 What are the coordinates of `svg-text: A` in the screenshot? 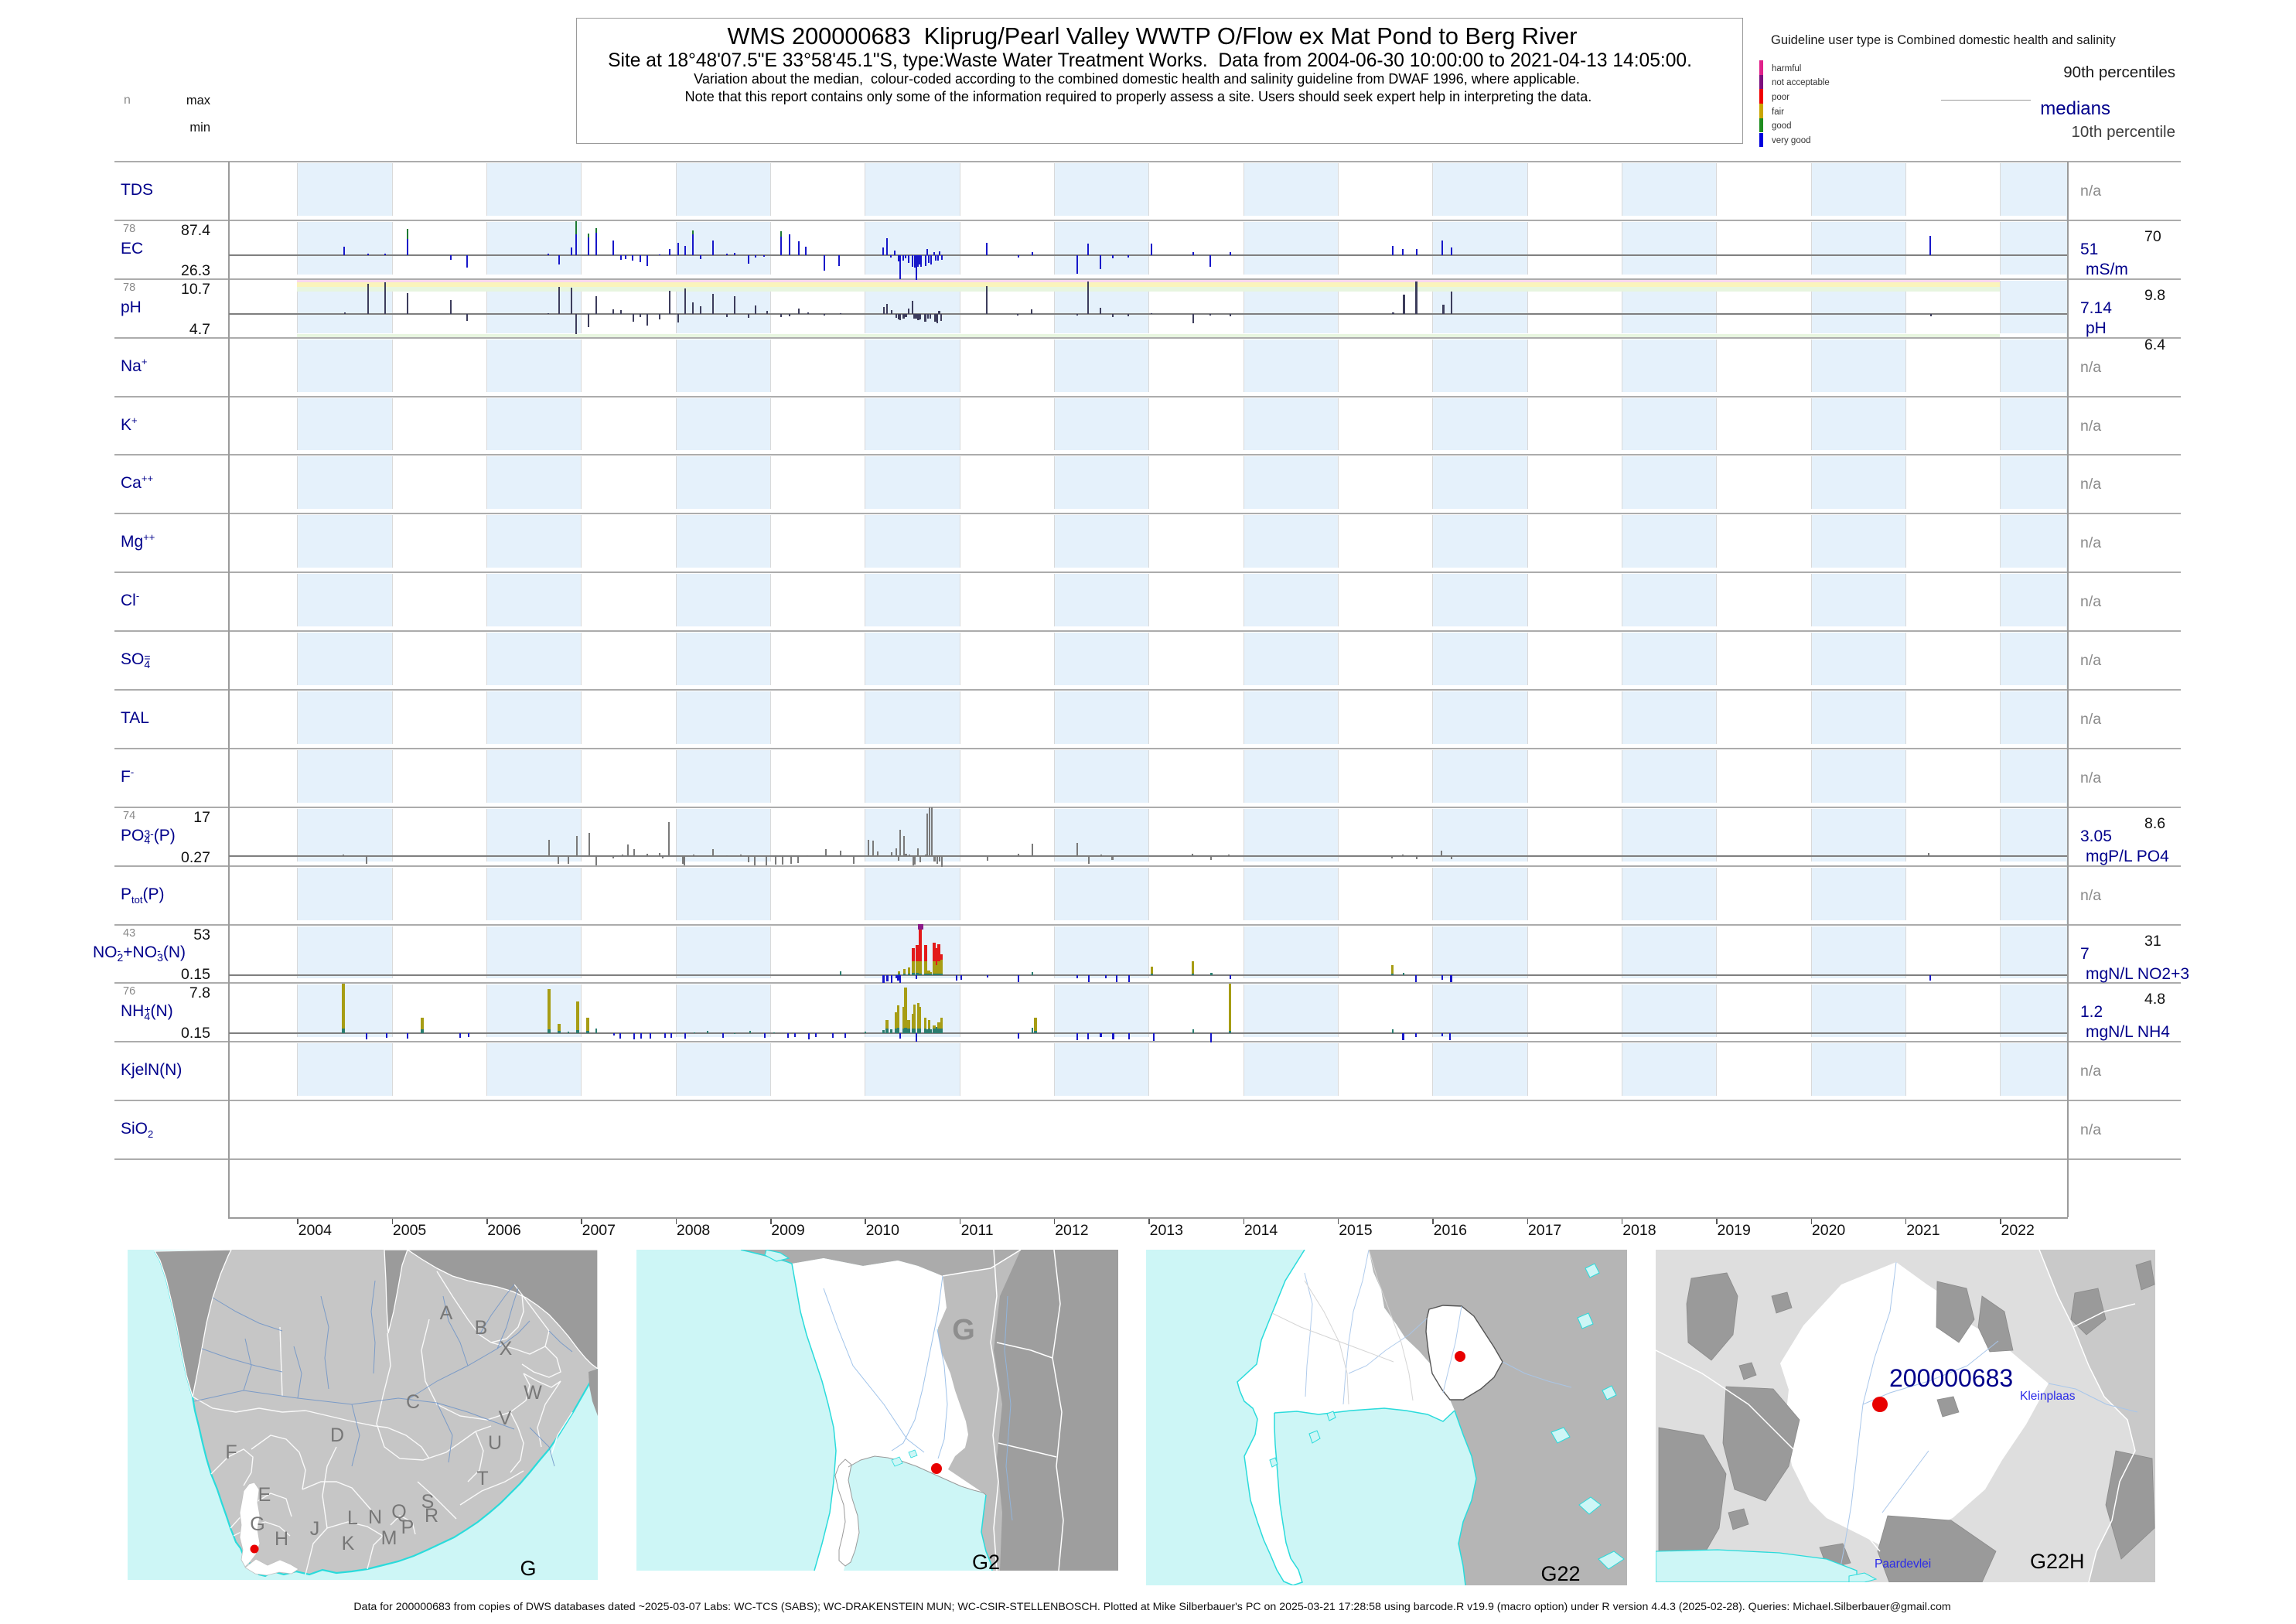 It's located at (446, 1313).